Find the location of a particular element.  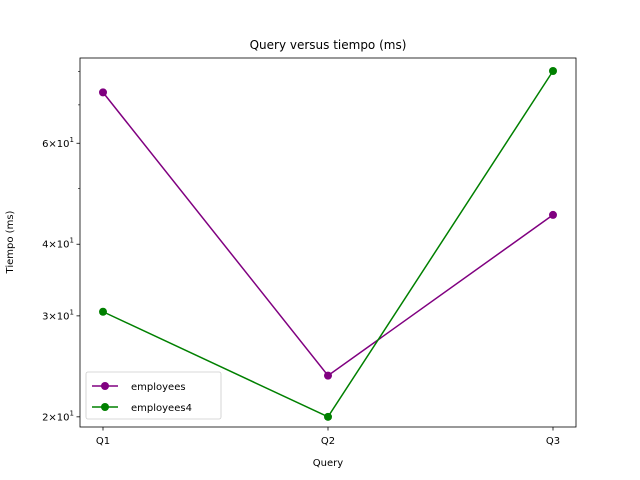

data-point-employees4-Q3 is located at coordinates (553, 71).